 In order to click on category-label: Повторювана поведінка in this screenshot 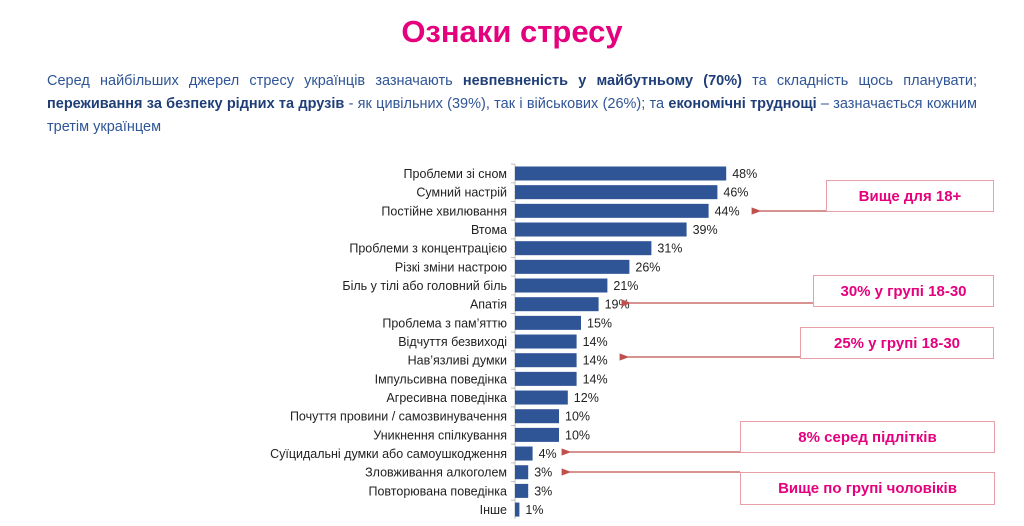, I will do `click(437, 491)`.